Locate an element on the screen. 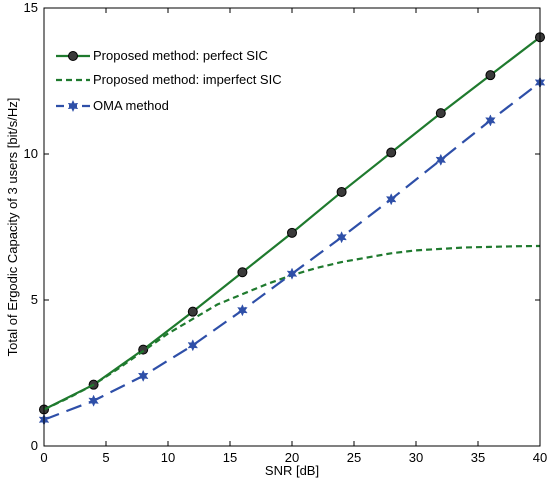 The height and width of the screenshot is (485, 550). legend-item-perfect-sic: Proposed method: perfect SIC is located at coordinates (162, 55).